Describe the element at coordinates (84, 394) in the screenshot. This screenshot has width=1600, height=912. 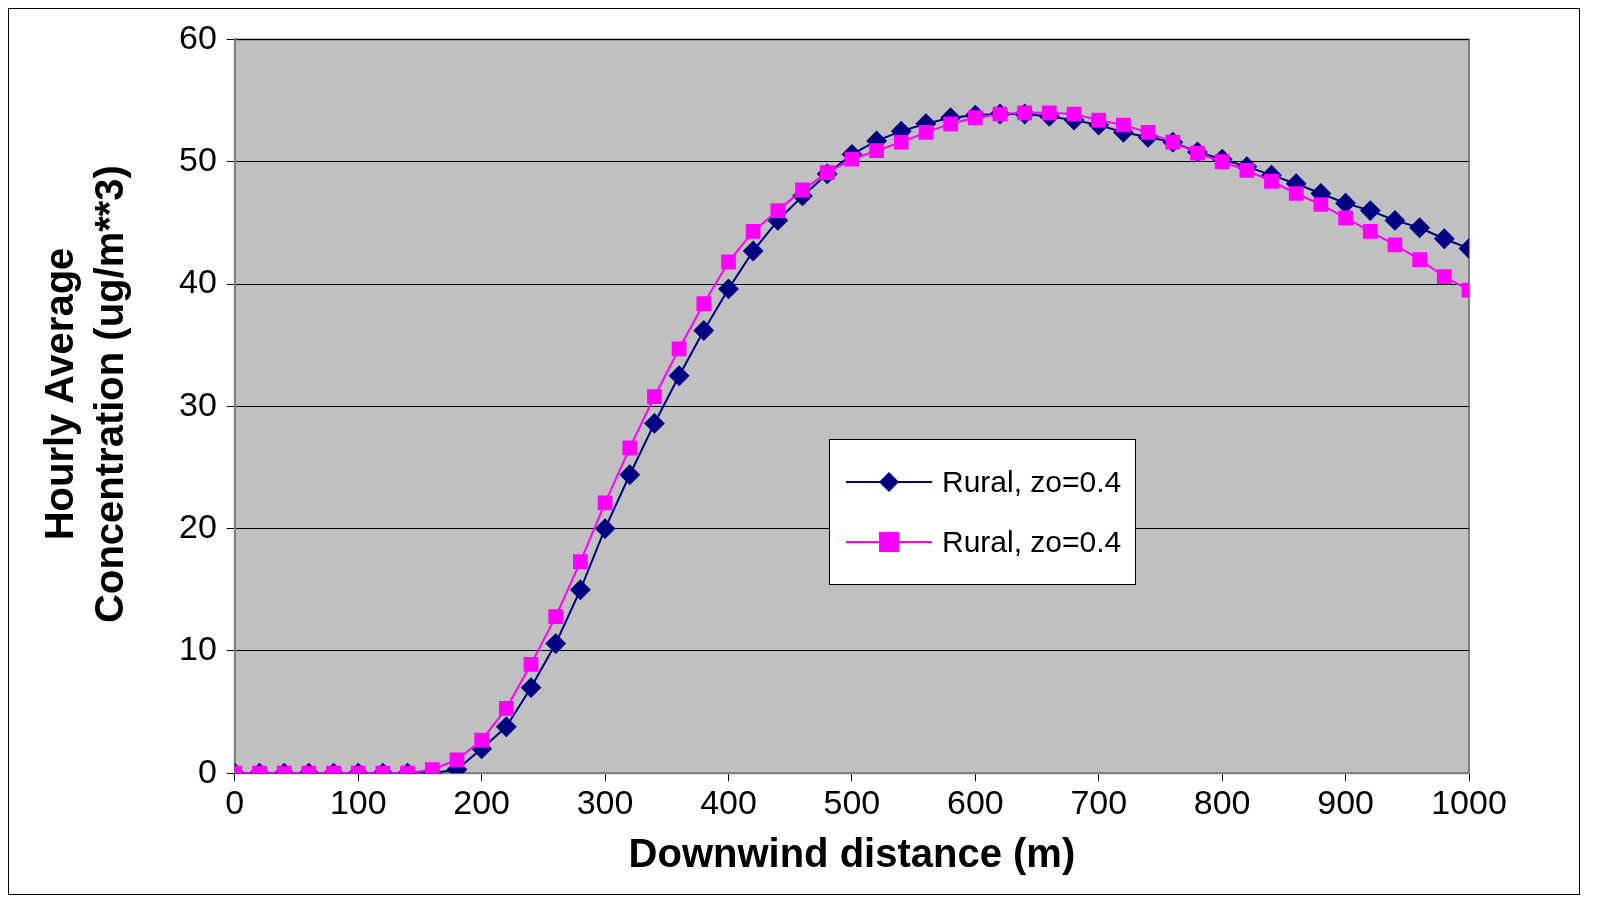
I see `y-axis-title: Hourly Average Concentration (ug/m**3)` at that location.